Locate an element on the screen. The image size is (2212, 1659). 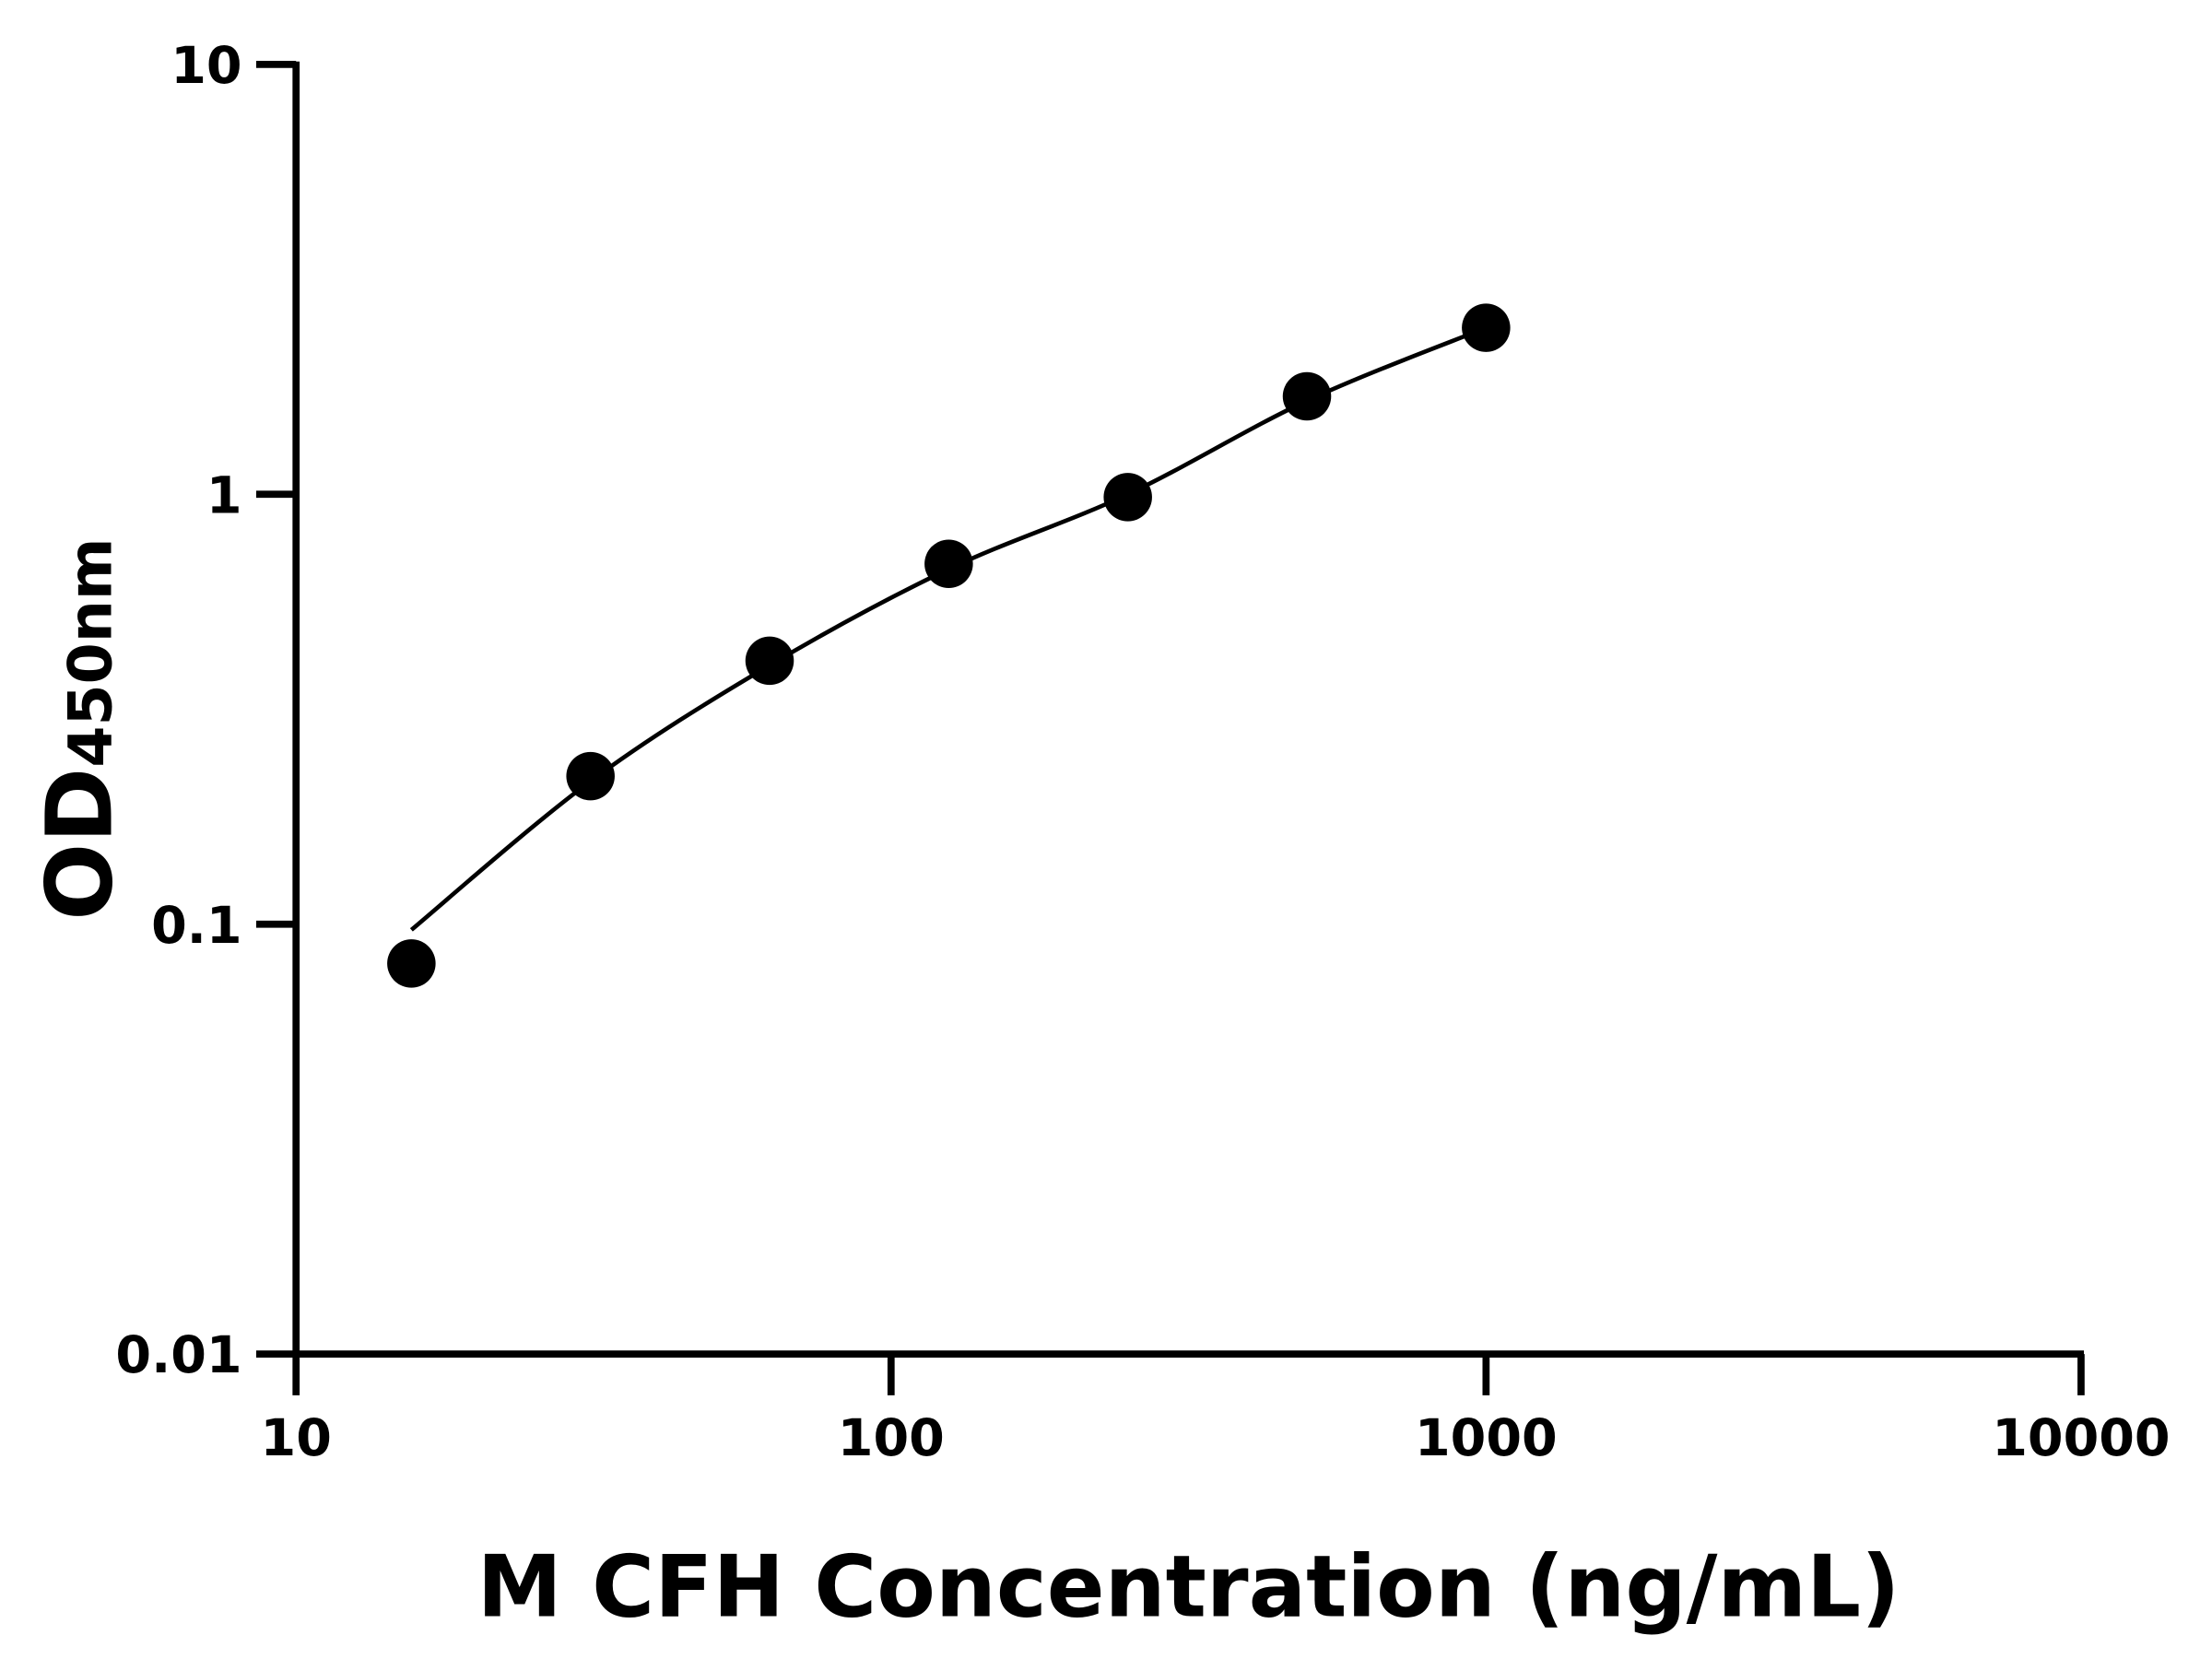
y-axis-label-subscript: 450nm is located at coordinates (90, 653).